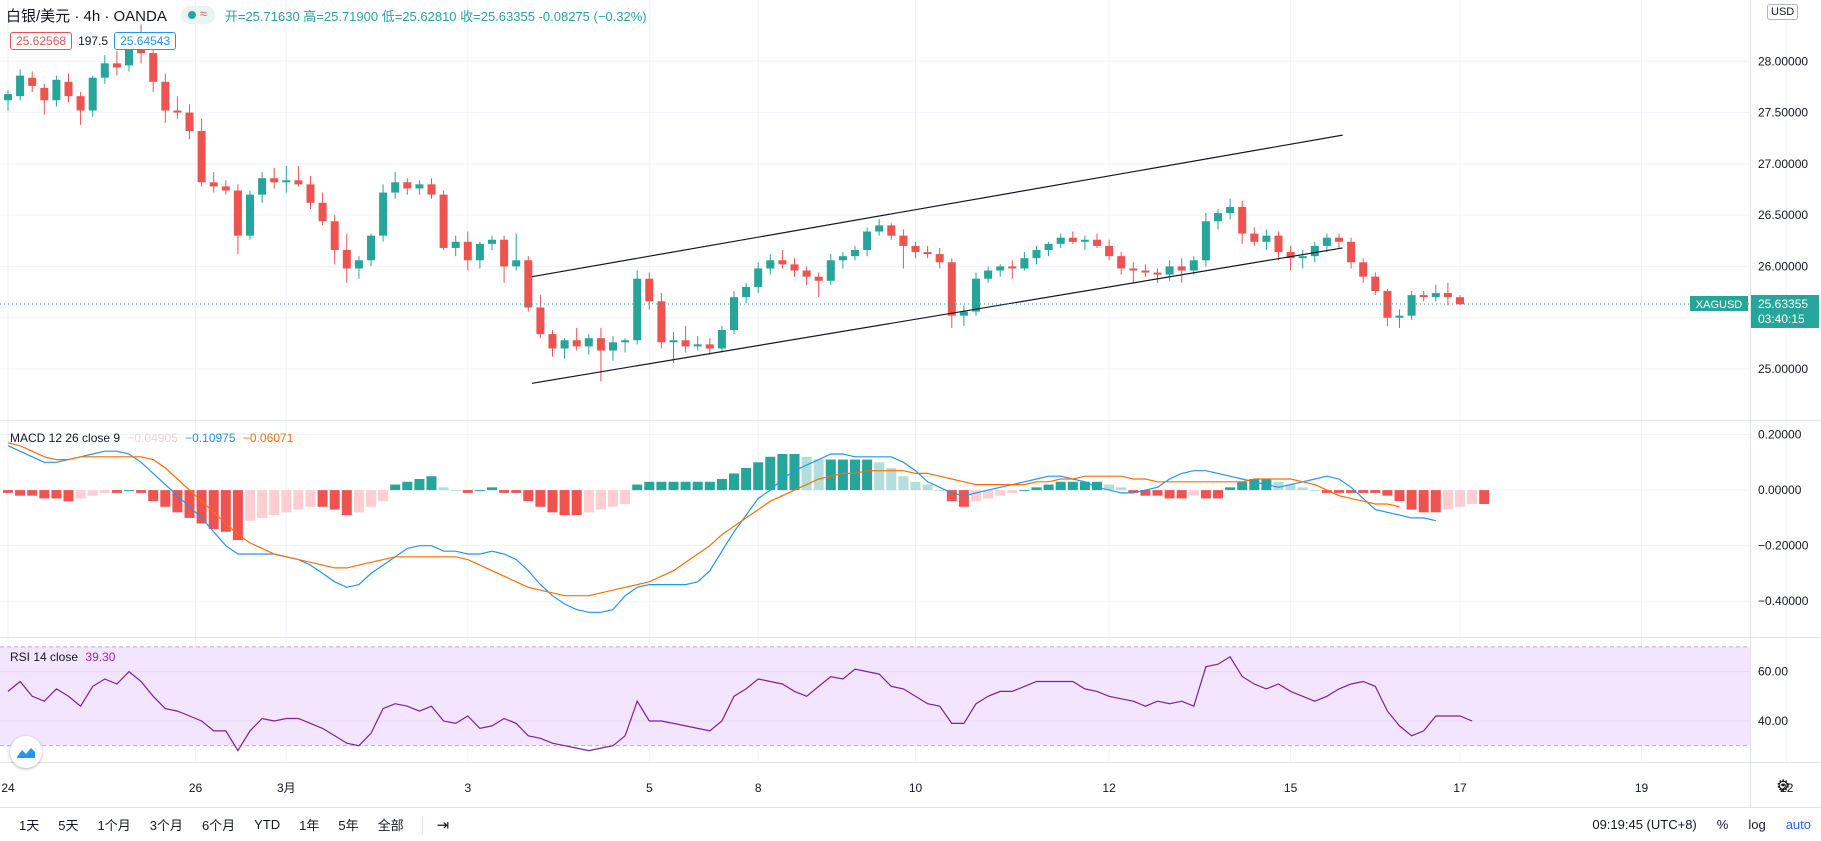 The height and width of the screenshot is (841, 1821). Describe the element at coordinates (100, 657) in the screenshot. I see `rsi-value: 39.30` at that location.